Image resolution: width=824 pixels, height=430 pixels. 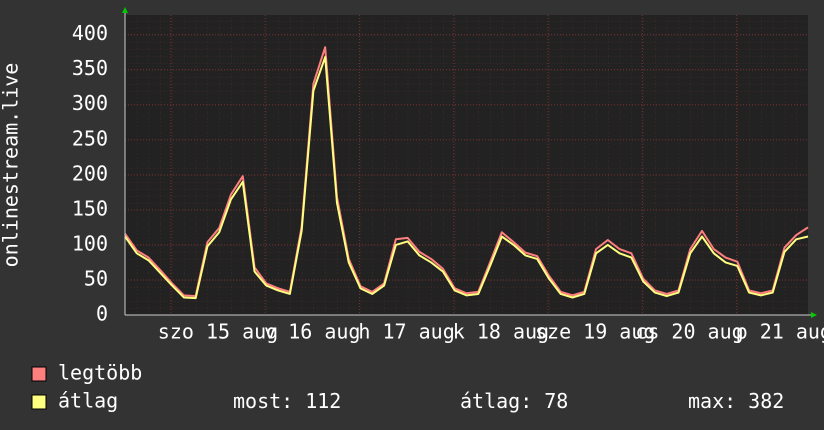 I want to click on stat-label: átlag:, so click(x=496, y=401).